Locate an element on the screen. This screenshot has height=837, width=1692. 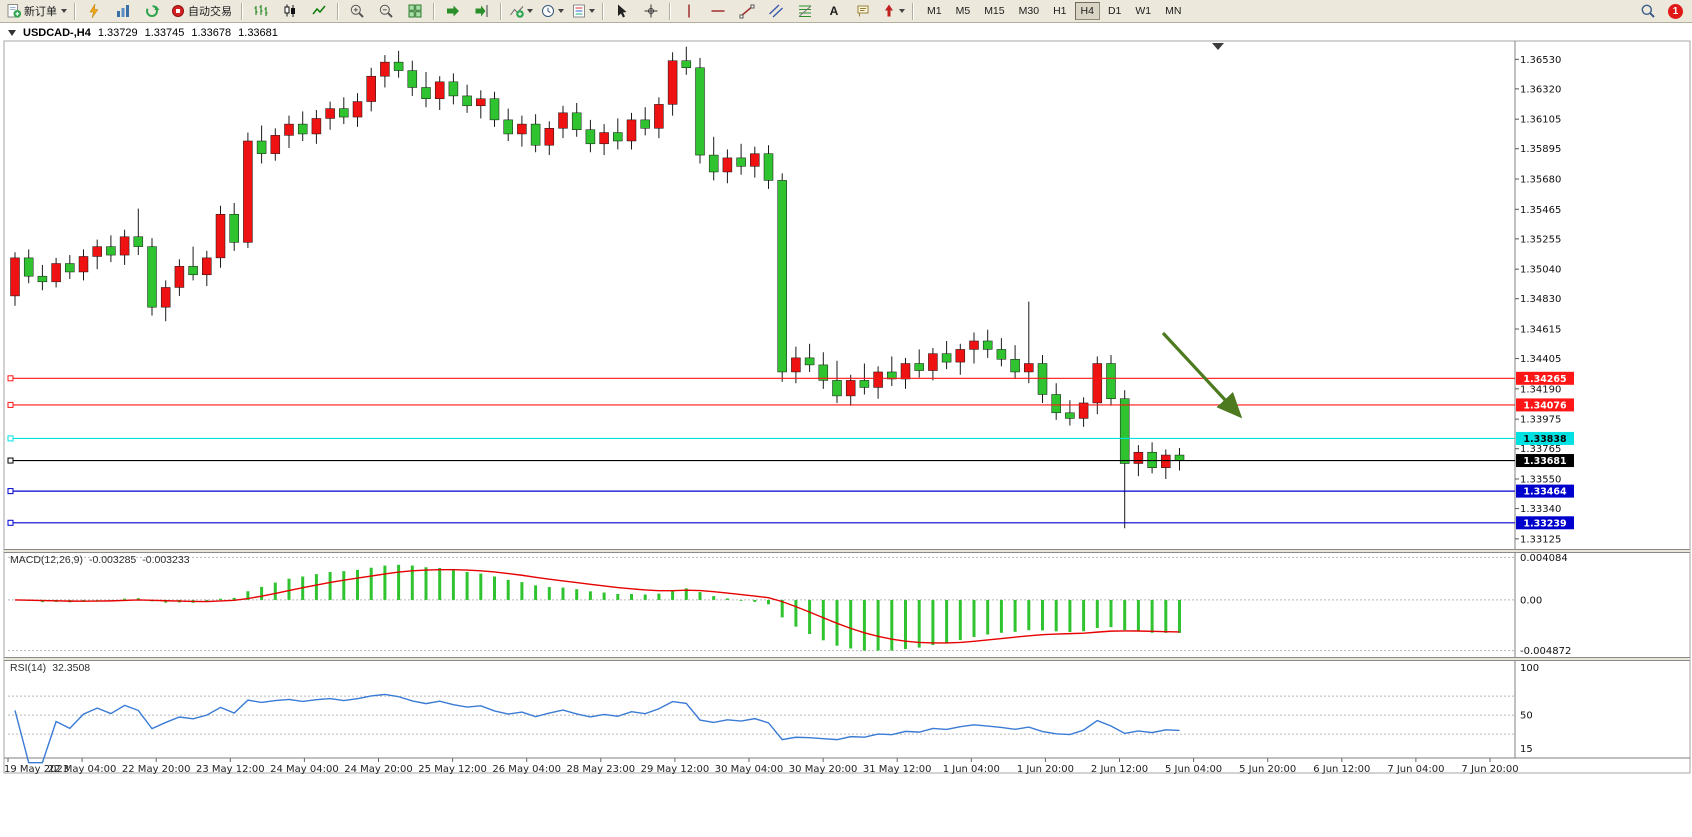
rsi-value: 32.3508 is located at coordinates (71, 668).